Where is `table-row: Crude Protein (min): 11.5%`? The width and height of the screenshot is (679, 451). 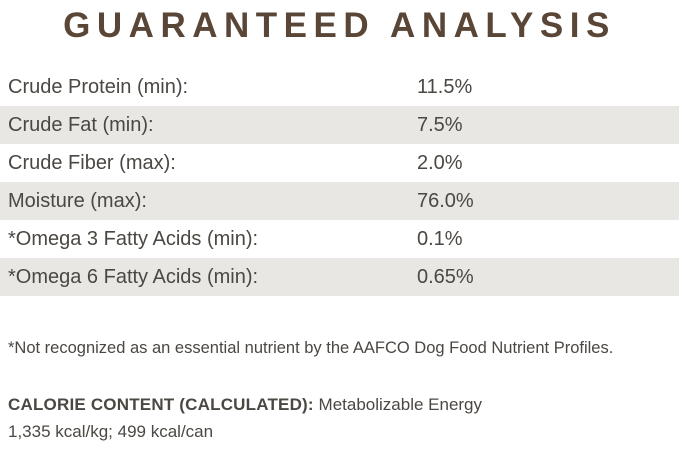 table-row: Crude Protein (min): 11.5% is located at coordinates (339, 87).